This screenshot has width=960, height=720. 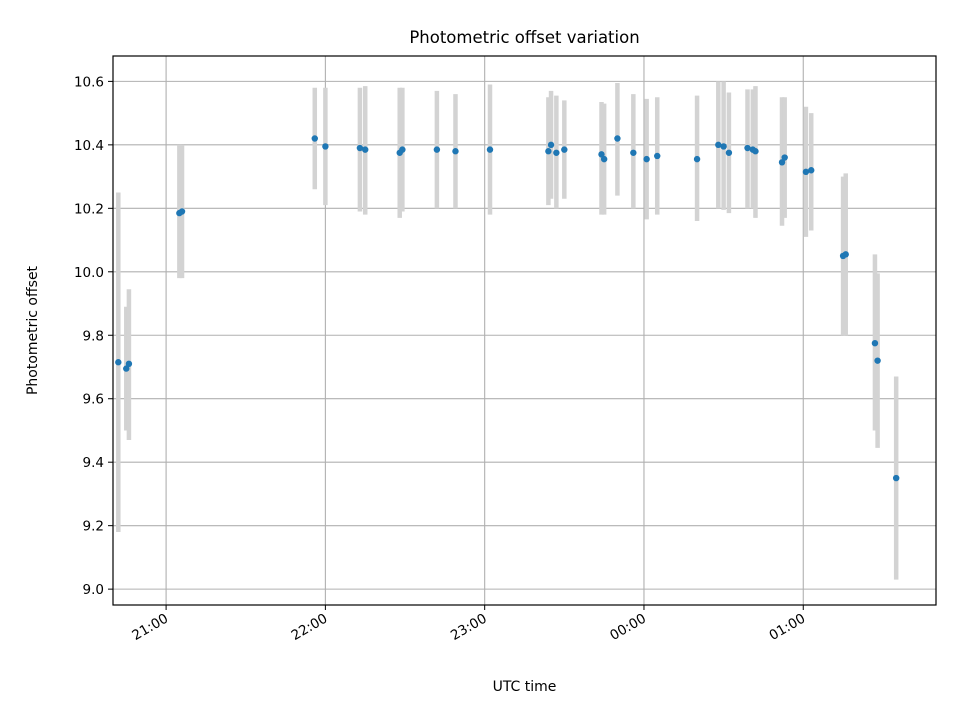 What do you see at coordinates (93, 590) in the screenshot?
I see `y-tick-label: 9.0` at bounding box center [93, 590].